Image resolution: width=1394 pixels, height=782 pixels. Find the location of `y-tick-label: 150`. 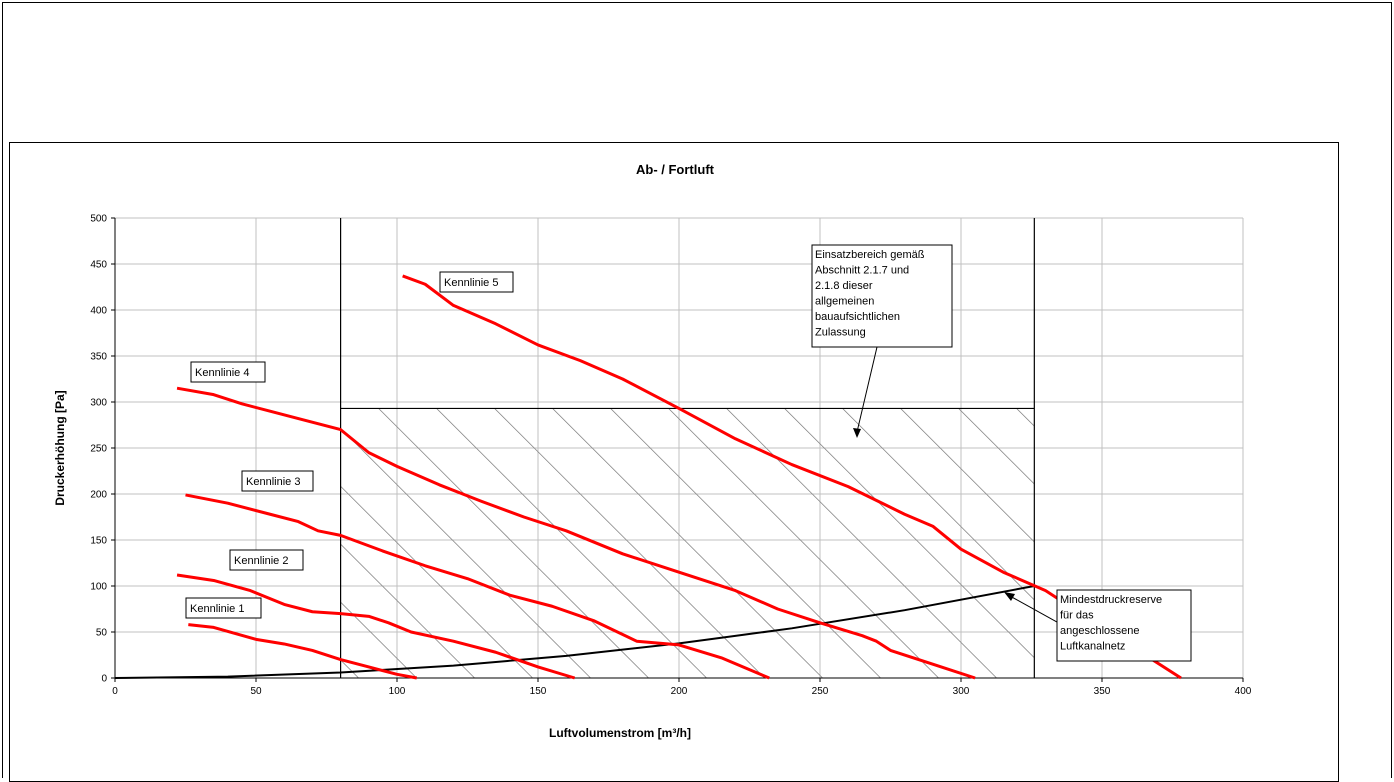

y-tick-label: 150 is located at coordinates (98, 541).